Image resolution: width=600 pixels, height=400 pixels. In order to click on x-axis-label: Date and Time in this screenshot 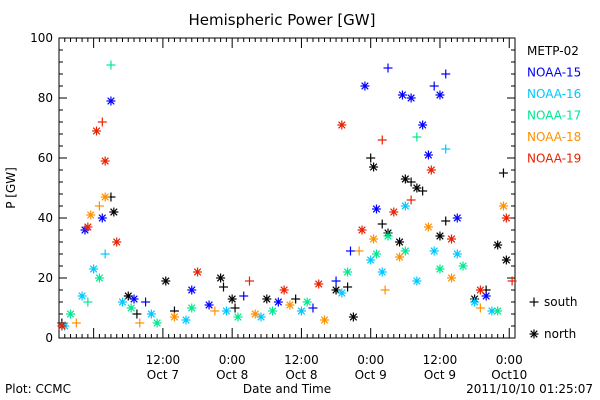, I will do `click(287, 389)`.